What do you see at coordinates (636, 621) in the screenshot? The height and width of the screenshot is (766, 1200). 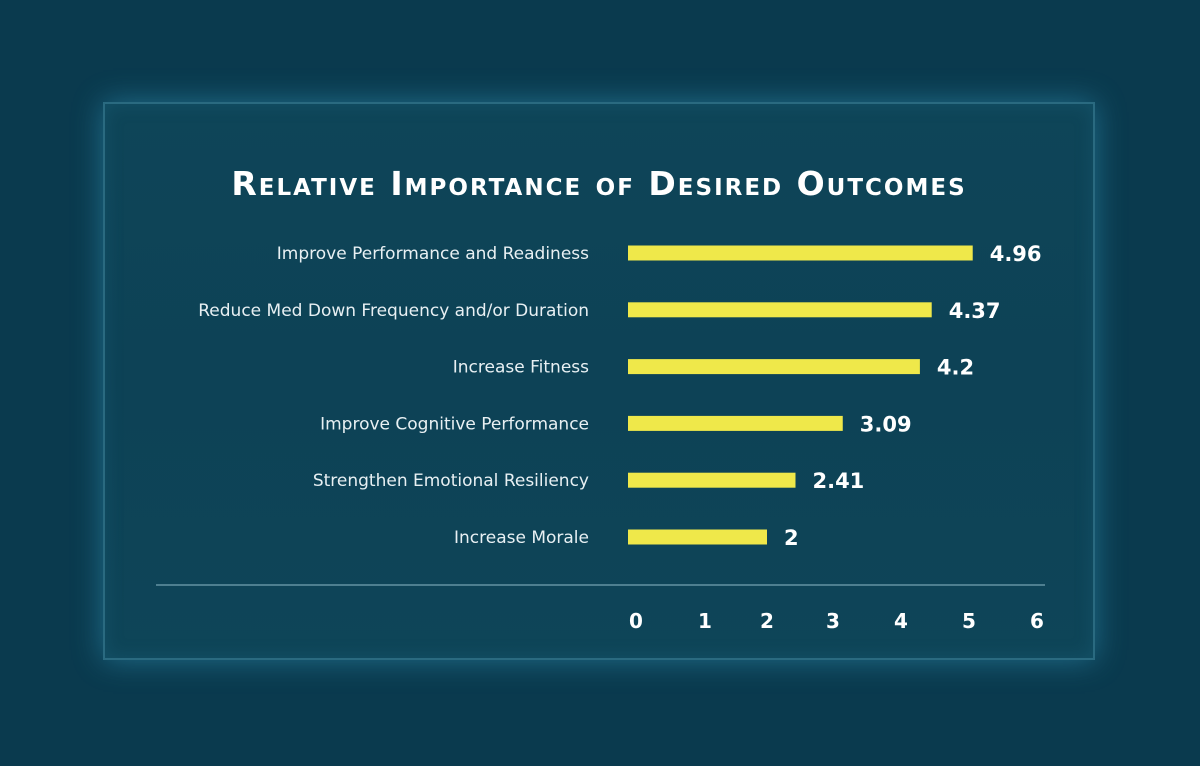 I see `x-tick-label-0: 0` at bounding box center [636, 621].